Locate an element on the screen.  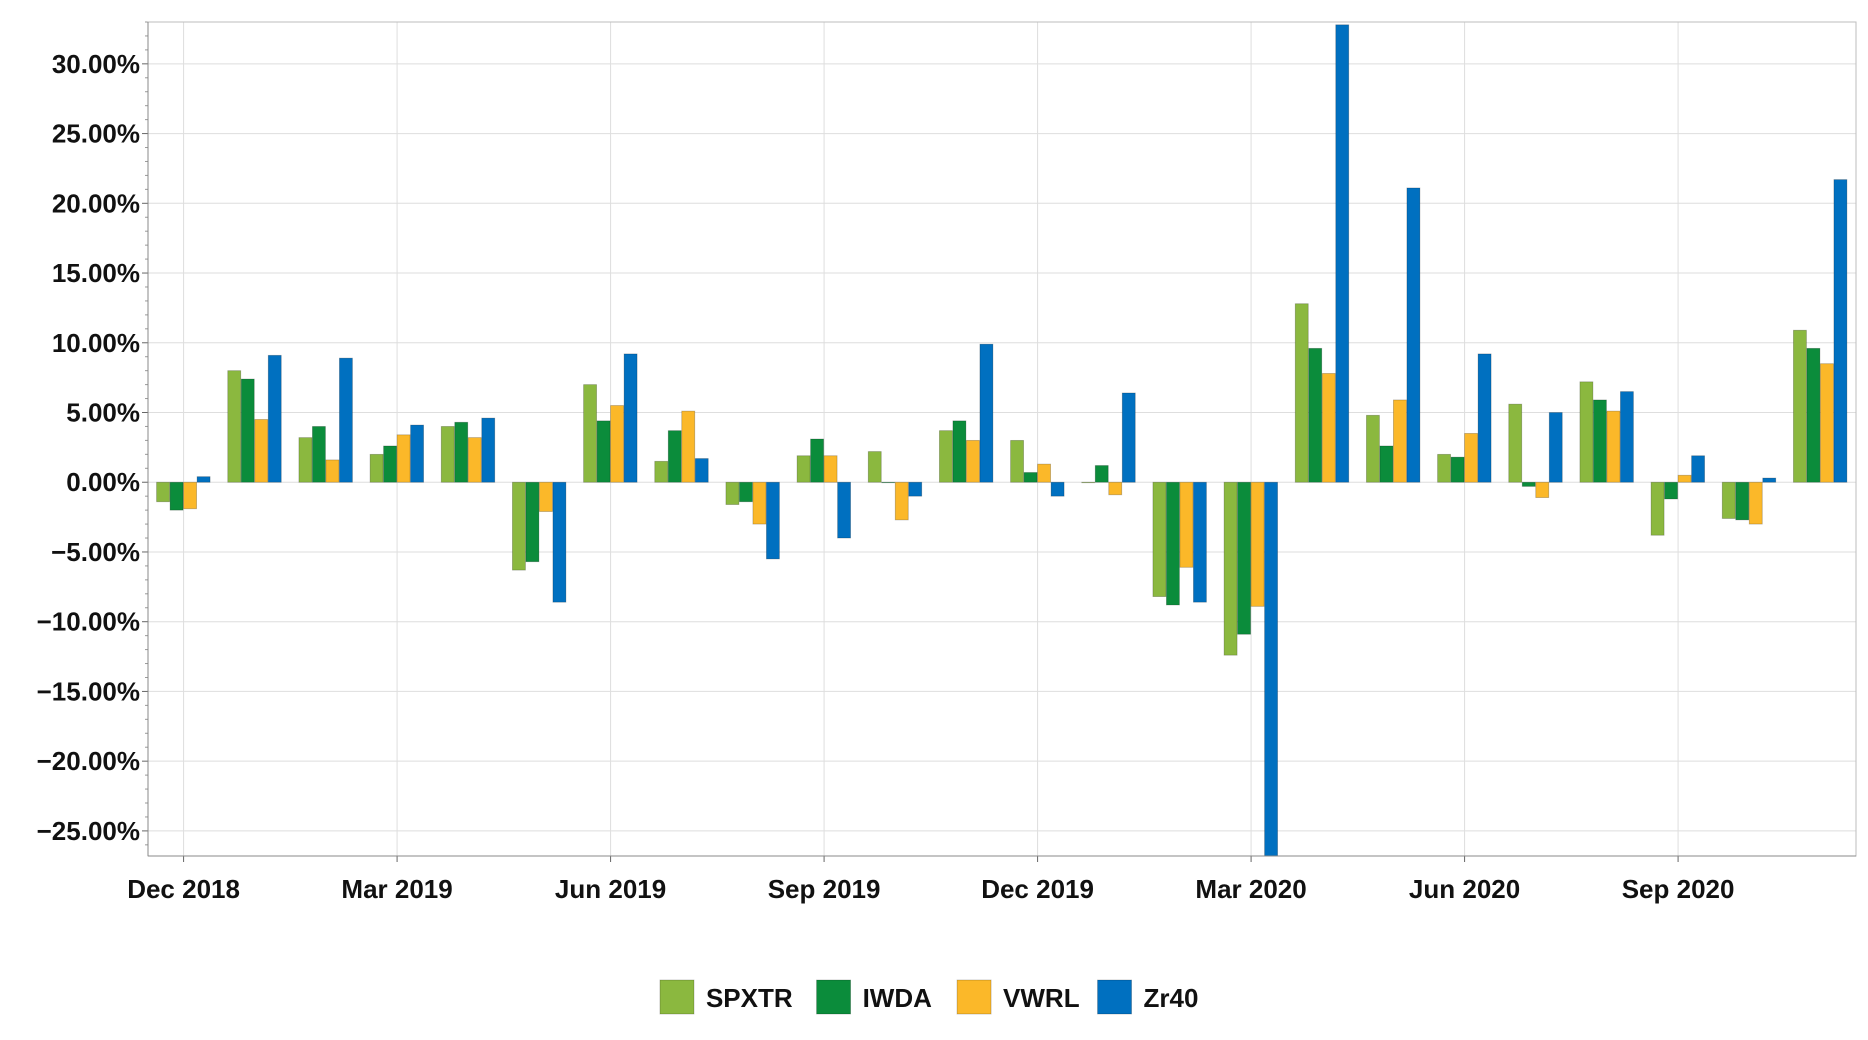
y-tick-label: 0.00% is located at coordinates (103, 482).